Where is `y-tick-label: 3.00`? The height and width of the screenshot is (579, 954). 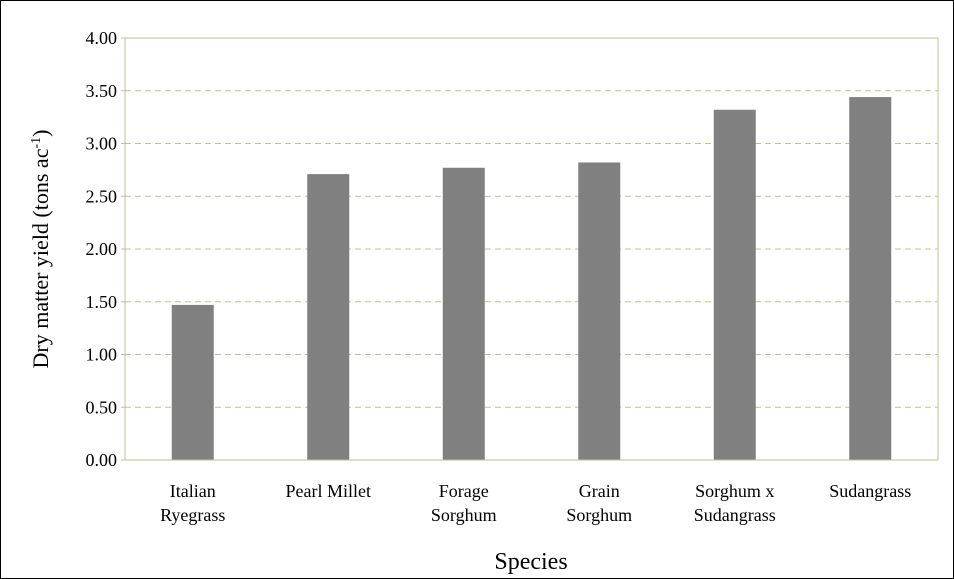
y-tick-label: 3.00 is located at coordinates (102, 144).